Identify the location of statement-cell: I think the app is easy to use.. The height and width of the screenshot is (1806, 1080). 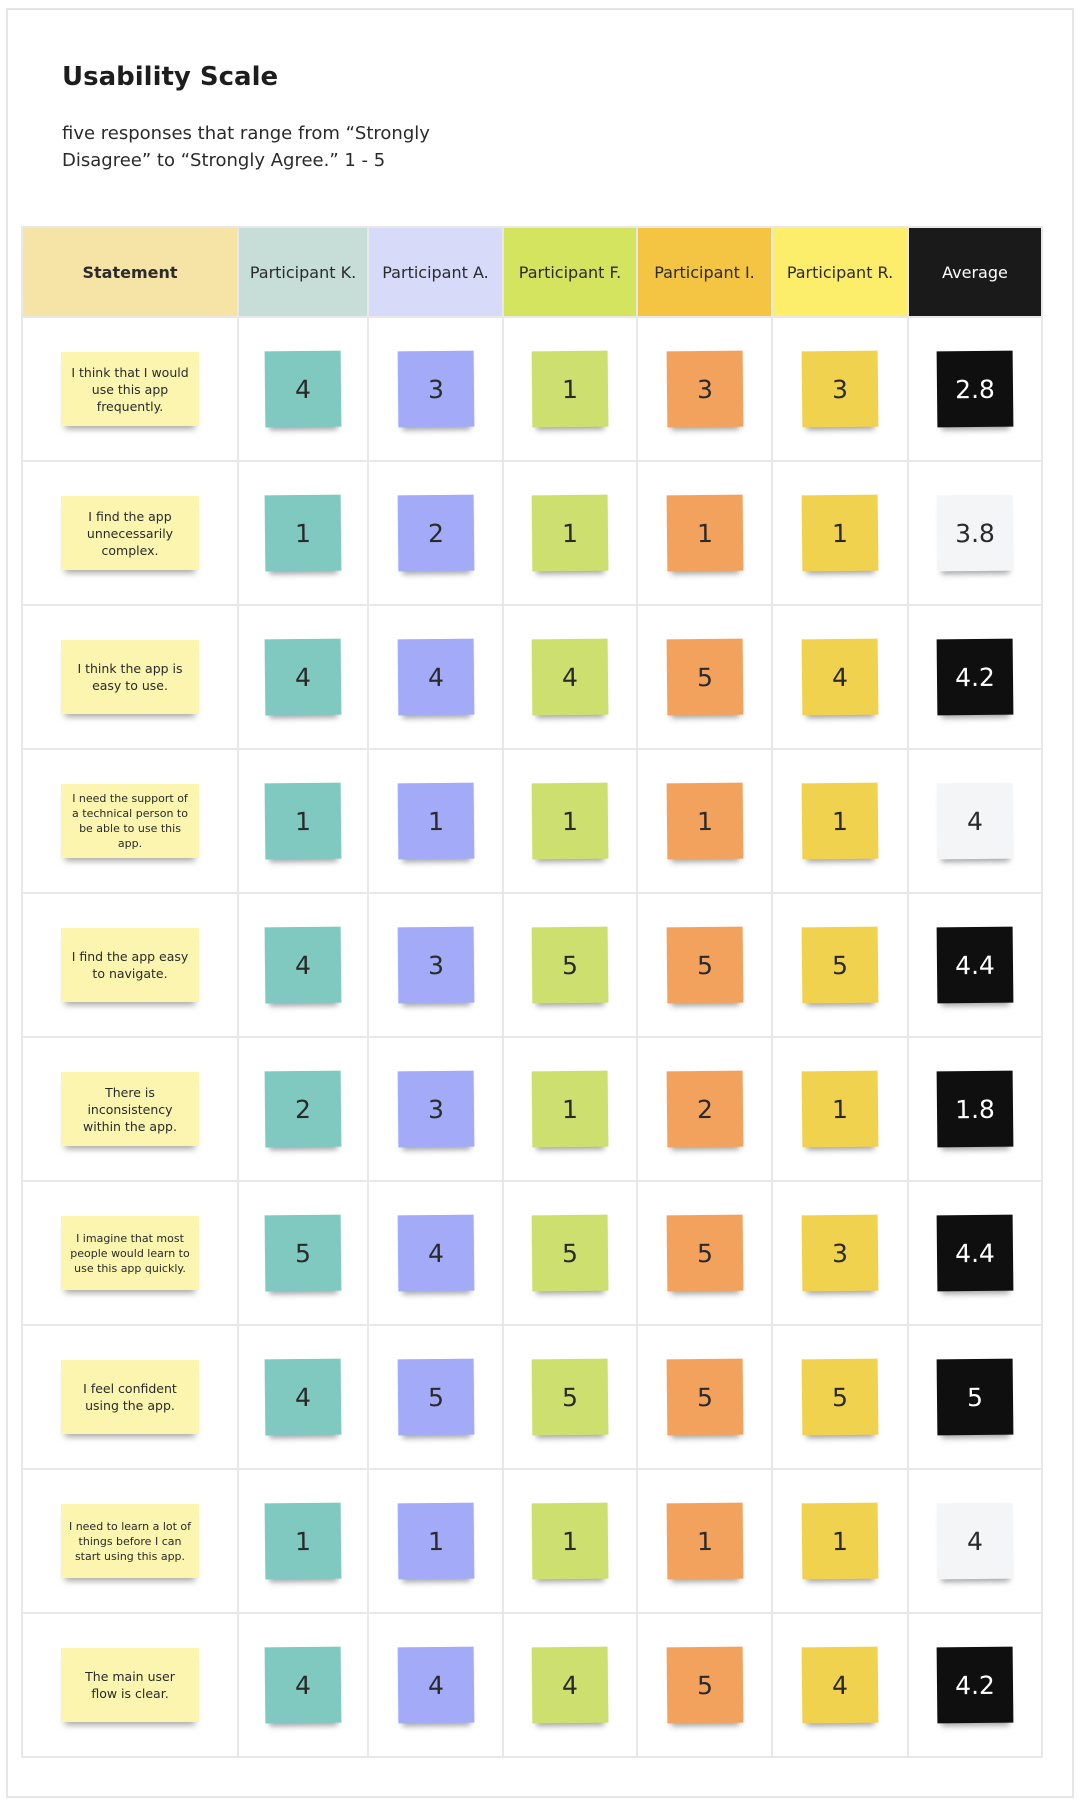
(131, 678).